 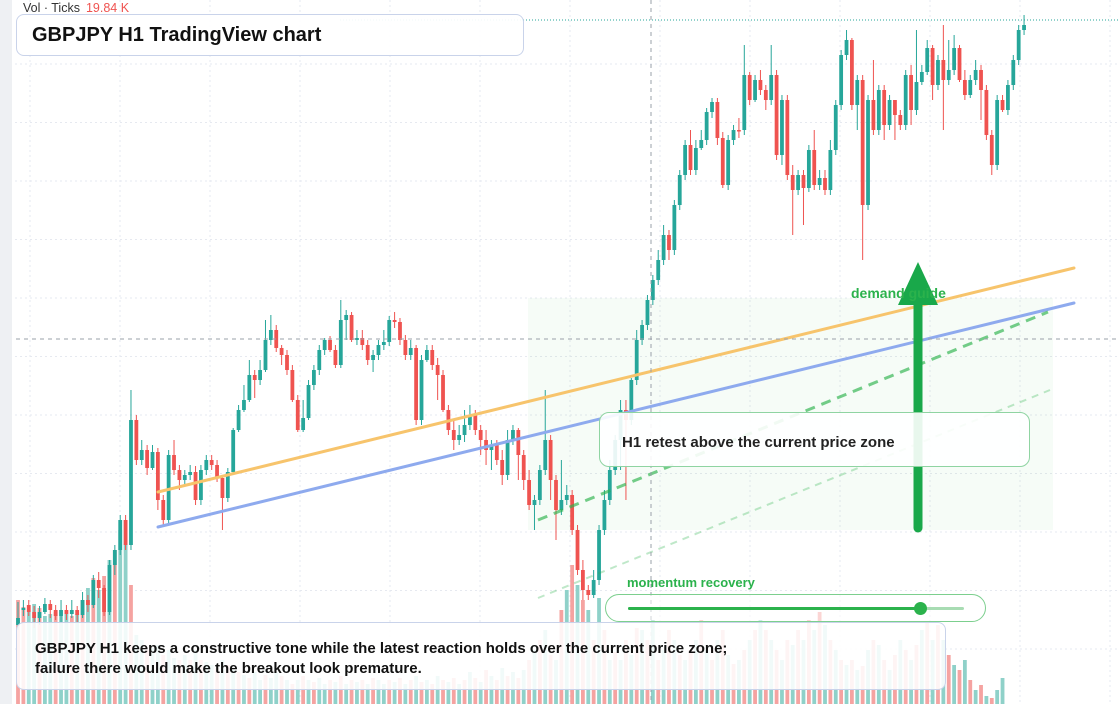 I want to click on momentum-gauge-knob, so click(x=921, y=608).